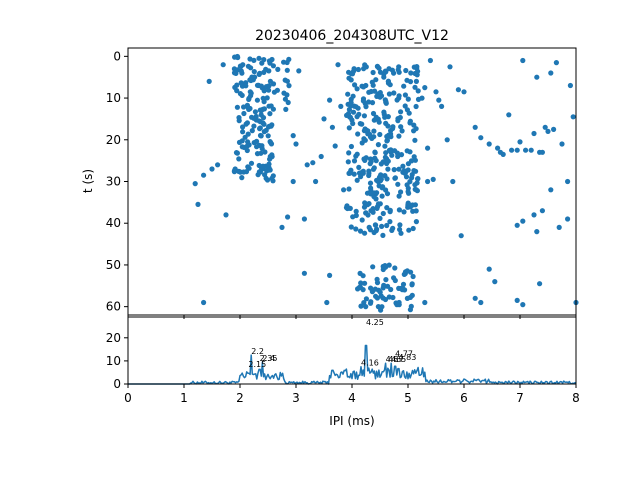  I want to click on histogram-x-ticks: 0 1 2 3 4 5 6 7 8, so click(352, 394).